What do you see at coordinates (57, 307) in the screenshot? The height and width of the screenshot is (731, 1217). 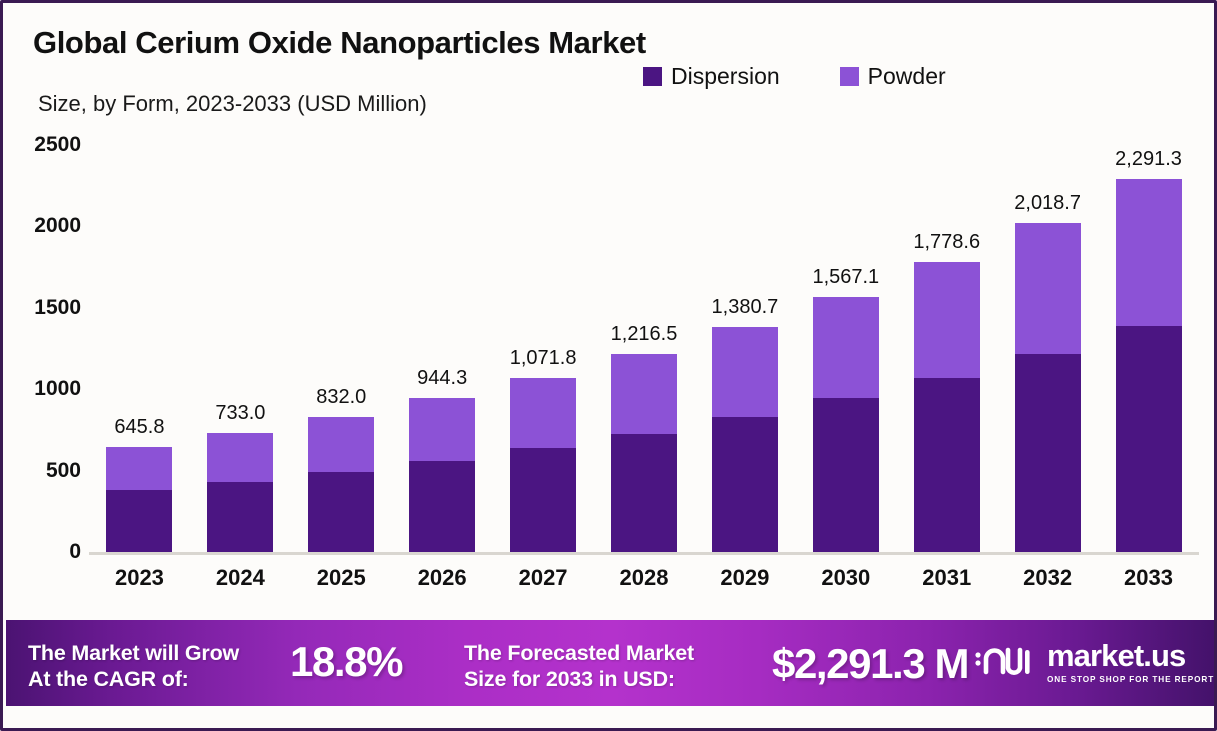 I see `y-axis-tick: 1500` at bounding box center [57, 307].